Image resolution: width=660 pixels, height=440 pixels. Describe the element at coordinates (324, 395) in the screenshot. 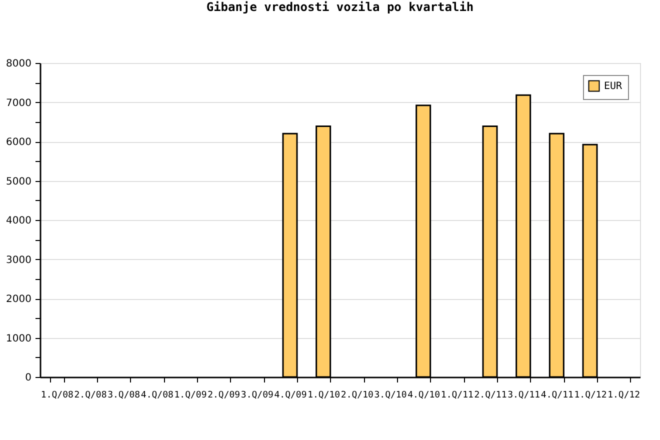

I see `x-tick-label: 1.Q/10` at that location.